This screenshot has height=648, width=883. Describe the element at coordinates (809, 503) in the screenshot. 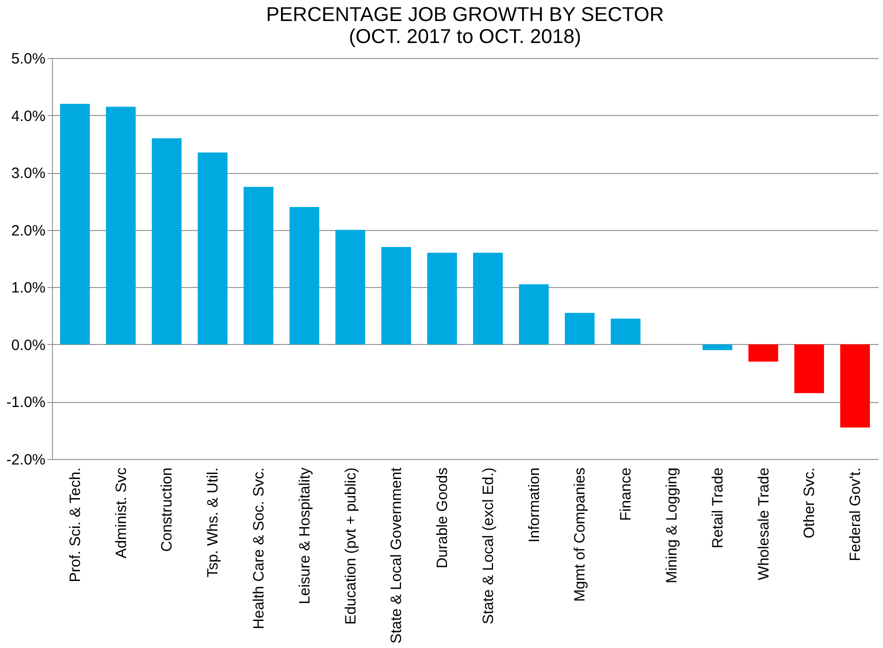

I see `x-tick-label: Other Svc.` at that location.